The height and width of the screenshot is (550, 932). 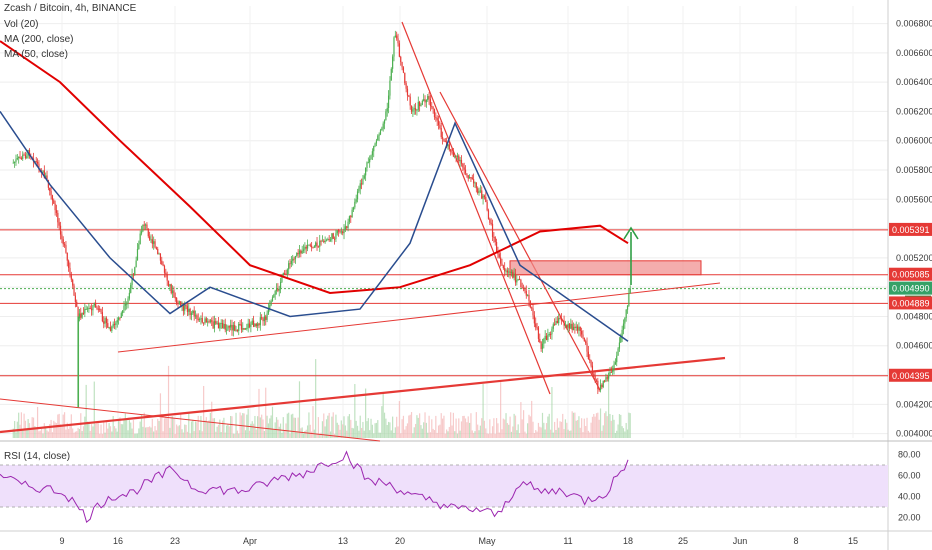 I want to click on price-tag: 0.004395, so click(x=911, y=376).